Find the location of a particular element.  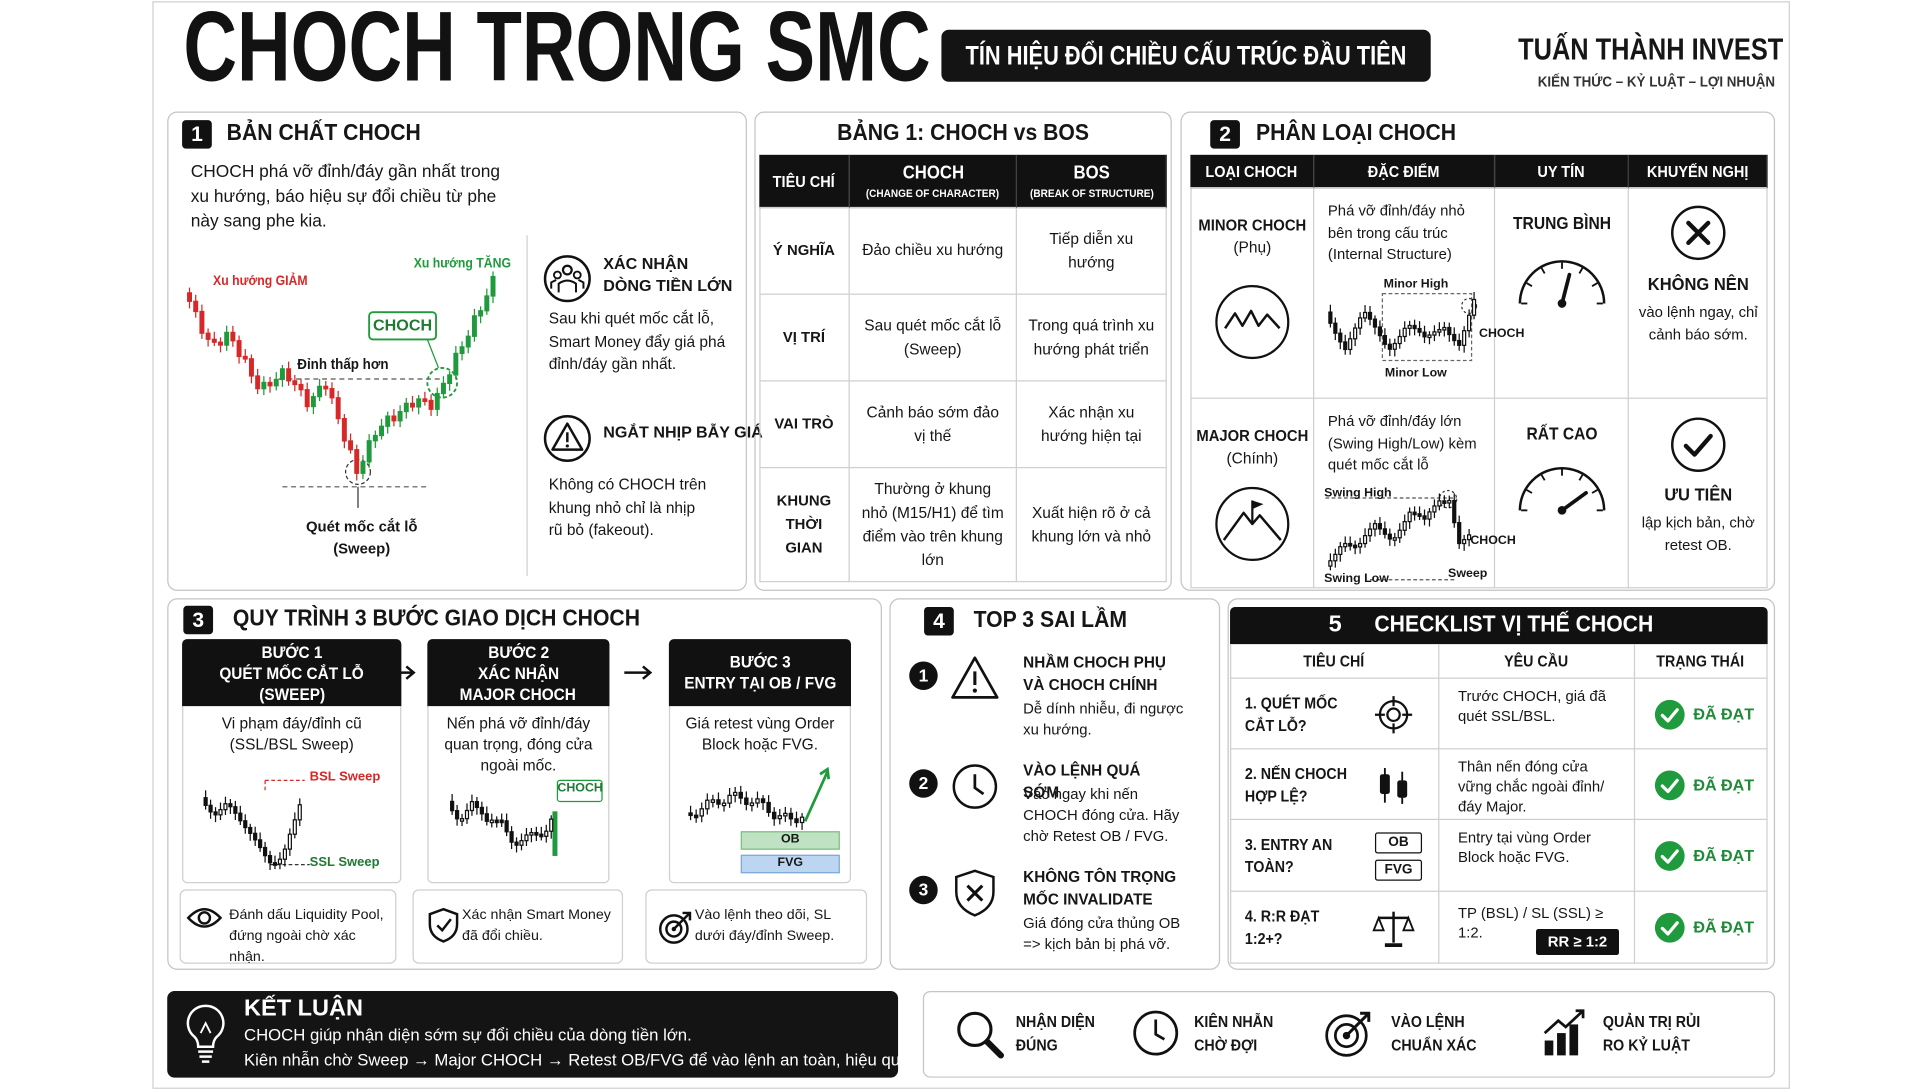

row-label: VỊ TRÍ is located at coordinates (803, 337).